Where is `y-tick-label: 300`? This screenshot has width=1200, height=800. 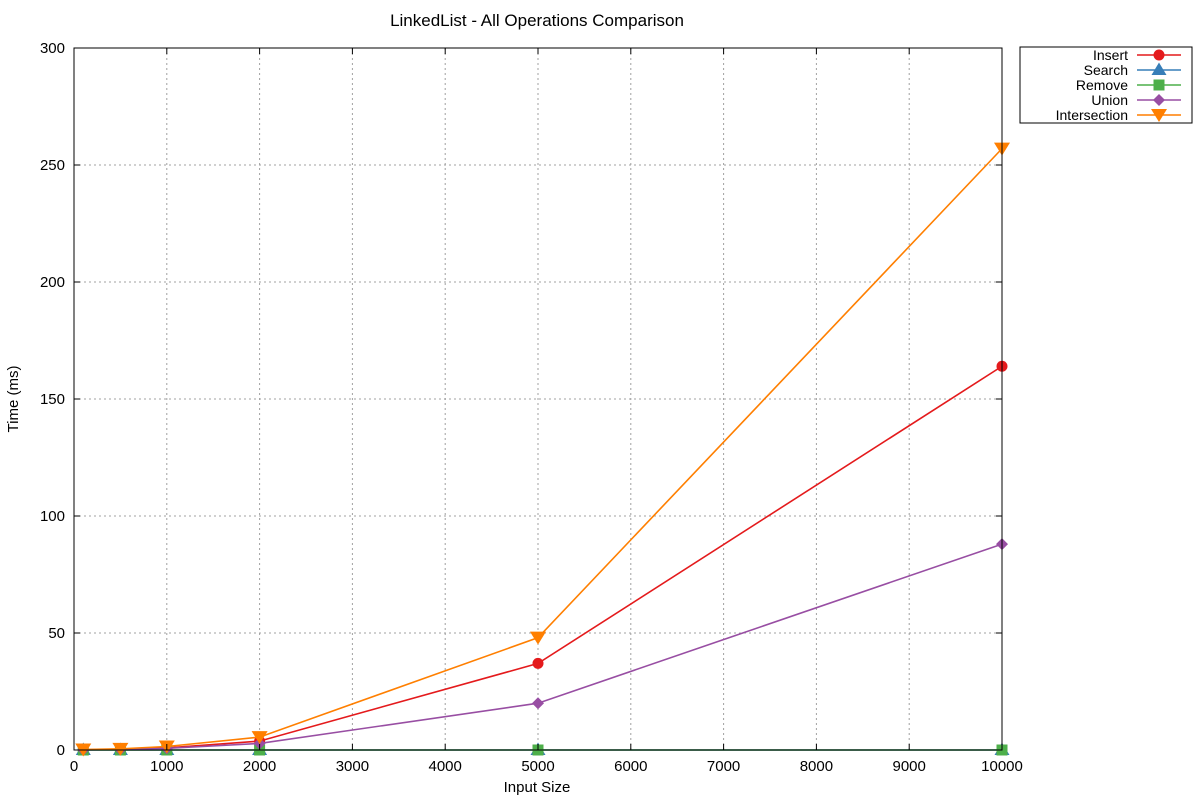
y-tick-label: 300 is located at coordinates (52, 48).